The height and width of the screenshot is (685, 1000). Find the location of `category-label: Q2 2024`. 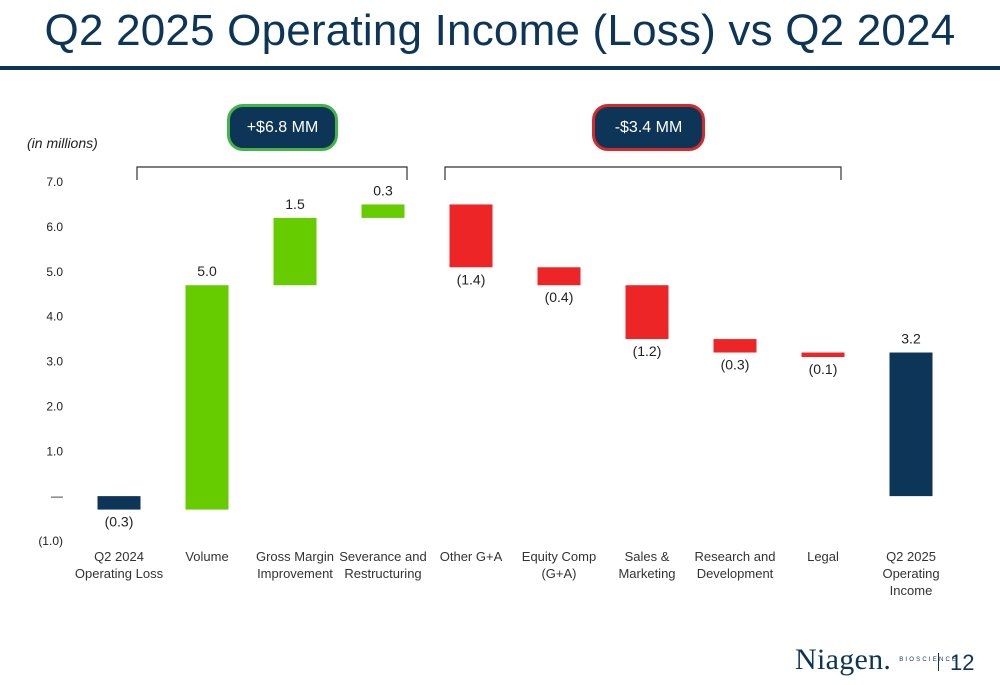

category-label: Q2 2024 is located at coordinates (119, 556).